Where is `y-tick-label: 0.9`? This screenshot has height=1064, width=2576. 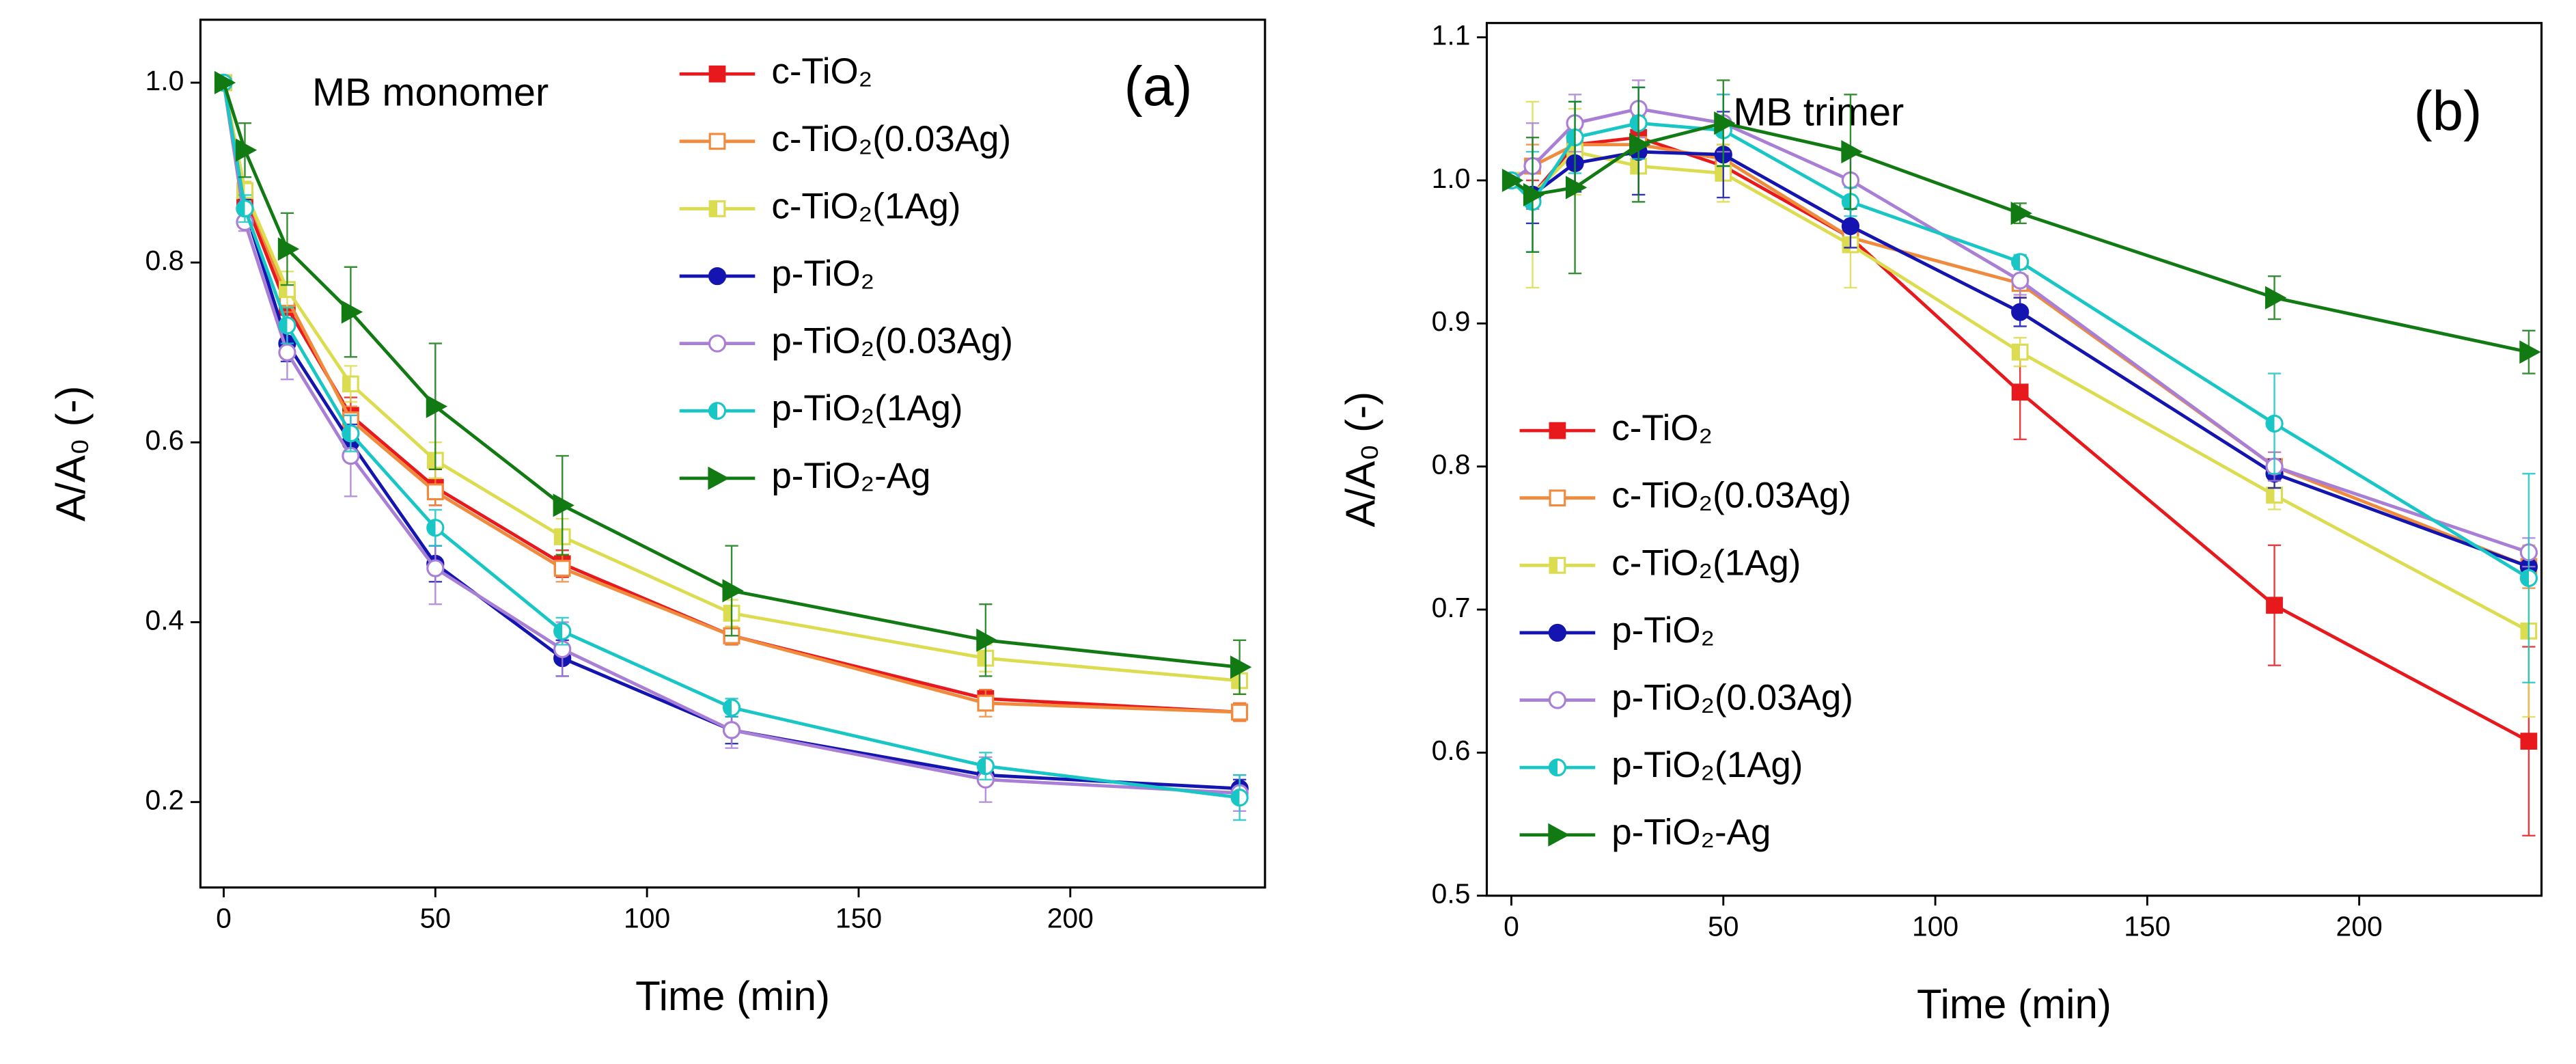 y-tick-label: 0.9 is located at coordinates (1452, 321).